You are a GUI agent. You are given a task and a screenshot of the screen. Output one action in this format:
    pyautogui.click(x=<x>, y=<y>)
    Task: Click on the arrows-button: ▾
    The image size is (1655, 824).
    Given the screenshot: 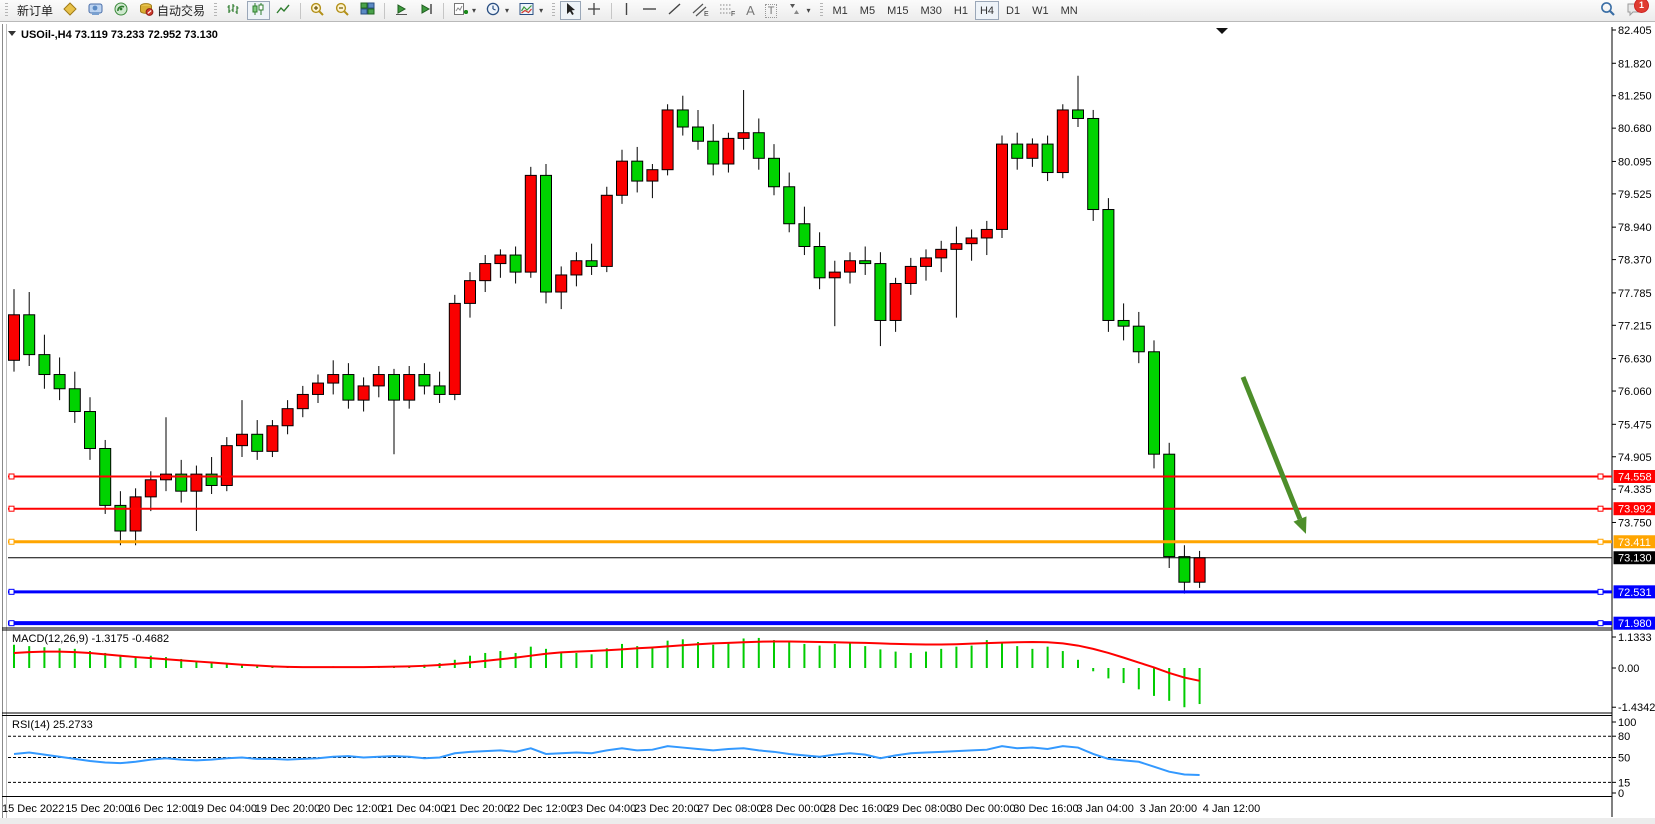 What is the action you would take?
    pyautogui.click(x=798, y=10)
    